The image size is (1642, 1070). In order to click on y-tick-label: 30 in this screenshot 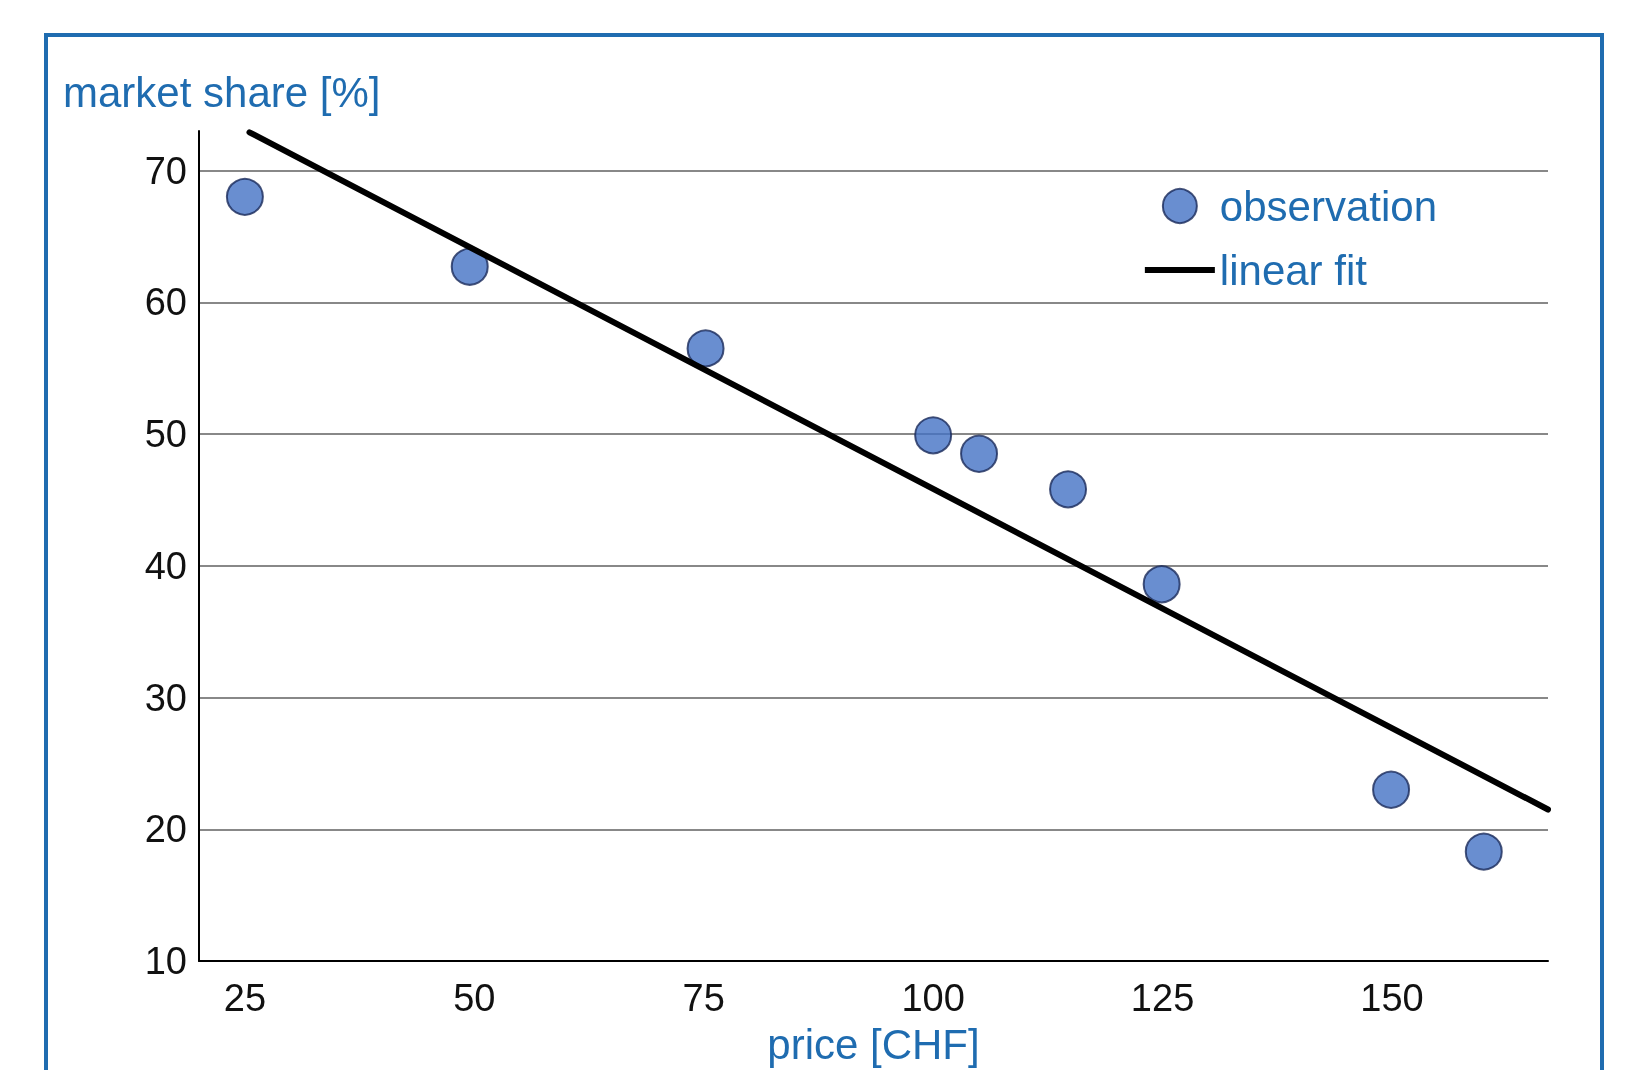, I will do `click(165, 697)`.